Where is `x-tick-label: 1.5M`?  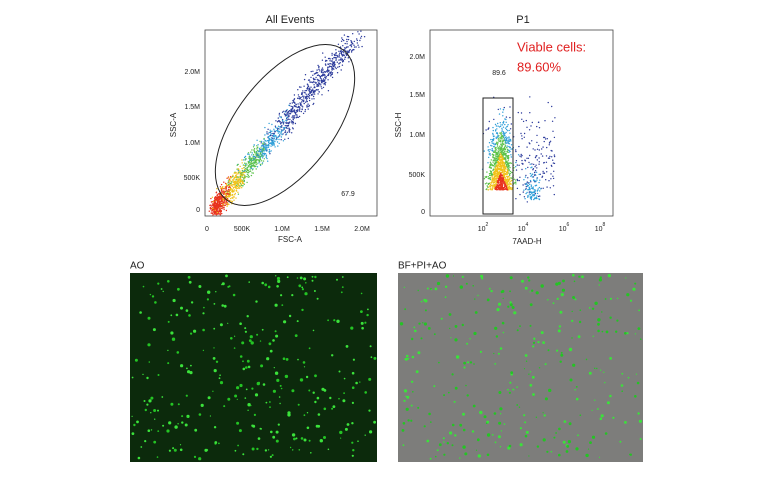
x-tick-label: 1.5M is located at coordinates (322, 229).